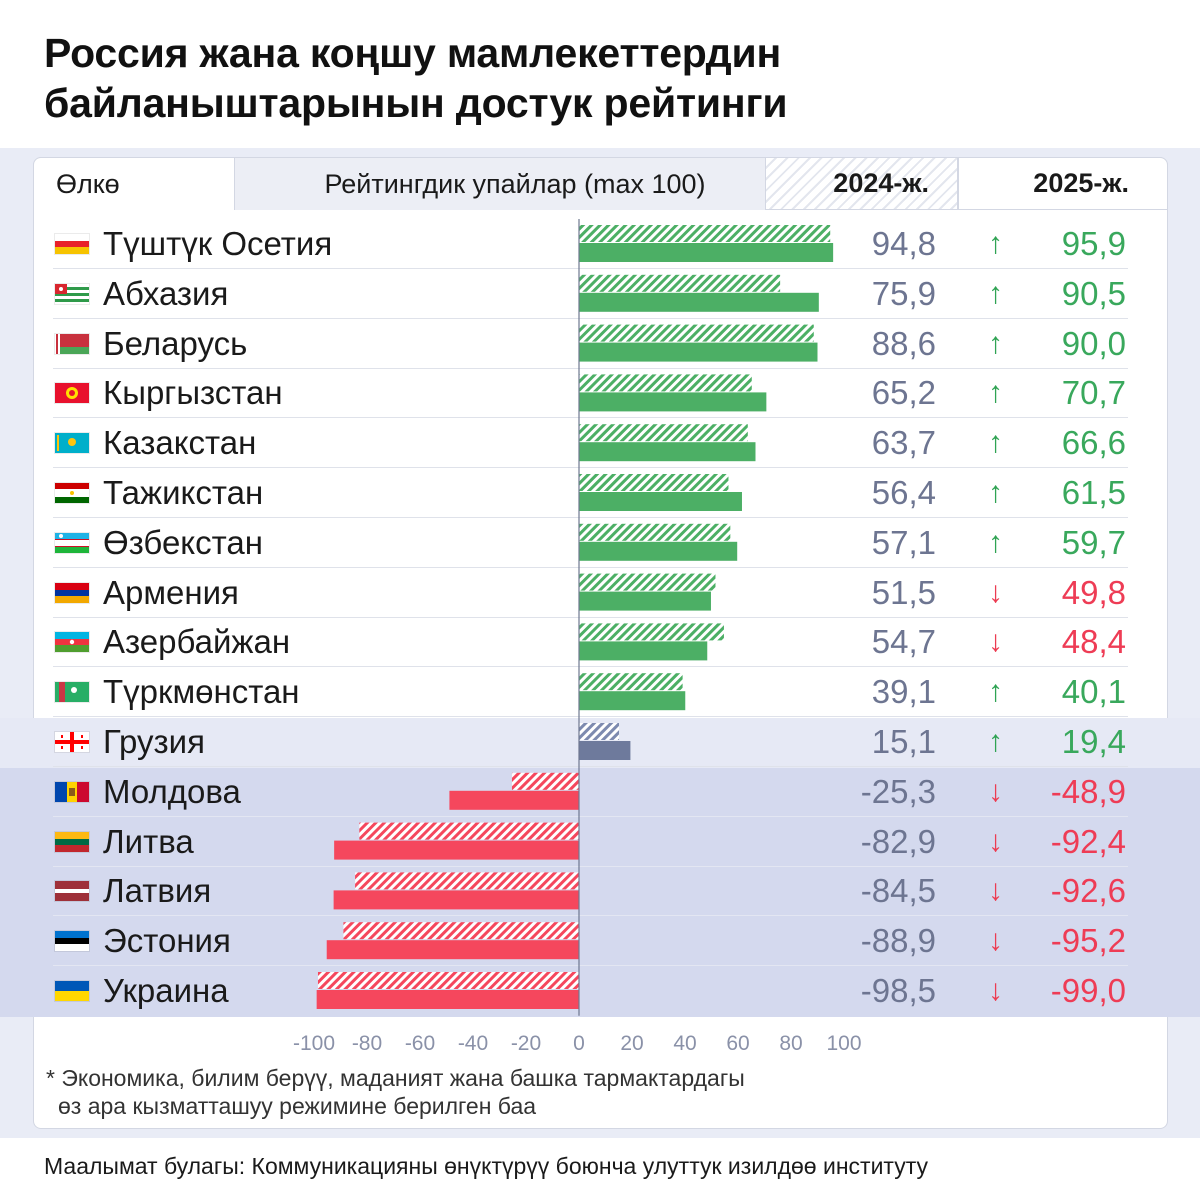 The width and height of the screenshot is (1200, 1200). Describe the element at coordinates (193, 393) in the screenshot. I see `country-name: Кыргызстан` at that location.